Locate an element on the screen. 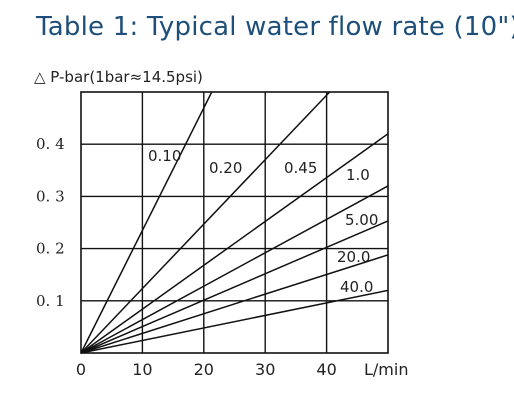 The height and width of the screenshot is (404, 514). x-tick-label-3: 30 is located at coordinates (265, 369).